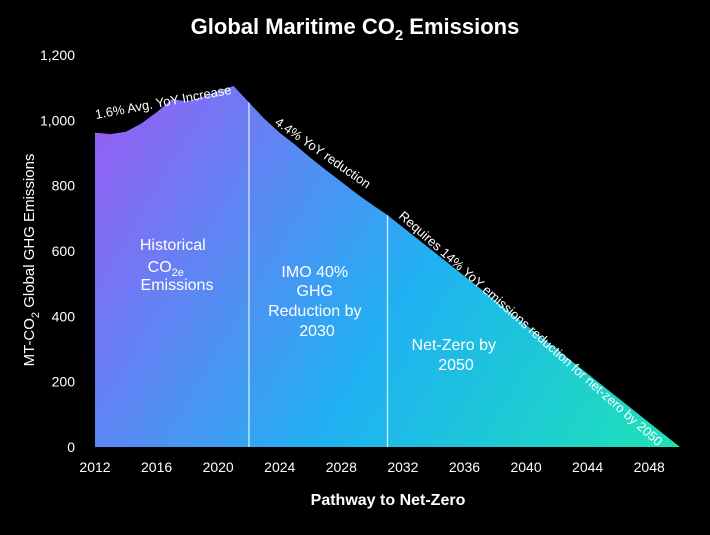 The height and width of the screenshot is (535, 710). What do you see at coordinates (587, 467) in the screenshot?
I see `x-tick-label: 2044` at bounding box center [587, 467].